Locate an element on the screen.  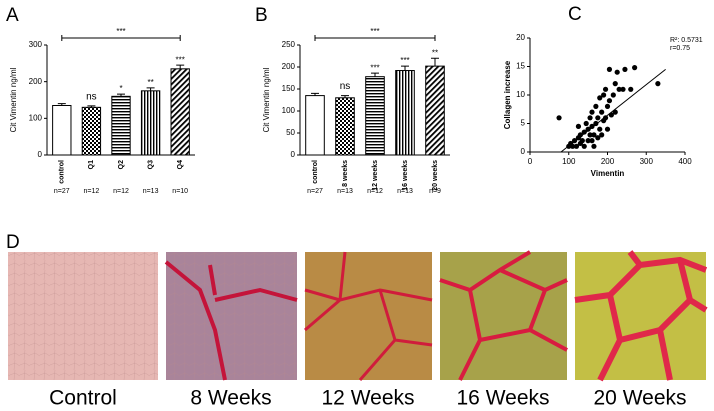
x-tick-label: Q2 is located at coordinates (121, 164).